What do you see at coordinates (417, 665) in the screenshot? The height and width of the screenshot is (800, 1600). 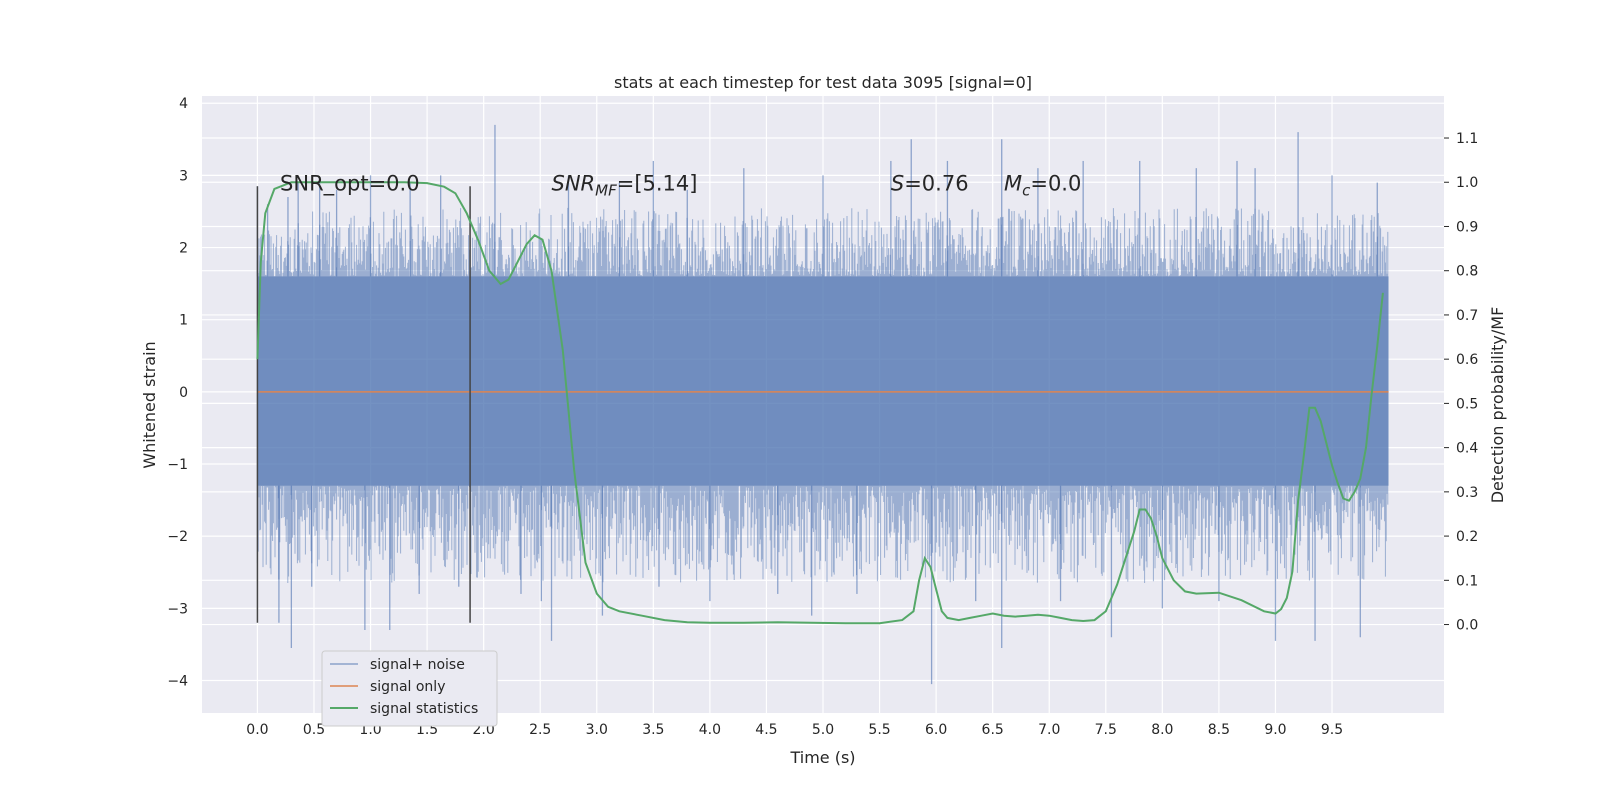 I see `legend-label: signal+ noise` at bounding box center [417, 665].